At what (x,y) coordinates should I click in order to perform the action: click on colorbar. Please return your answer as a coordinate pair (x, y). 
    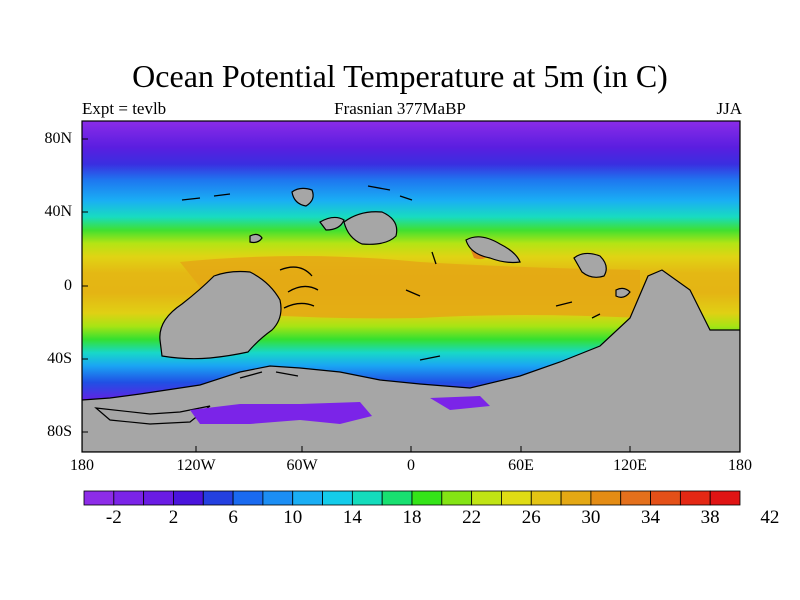
    Looking at the image, I should click on (412, 498).